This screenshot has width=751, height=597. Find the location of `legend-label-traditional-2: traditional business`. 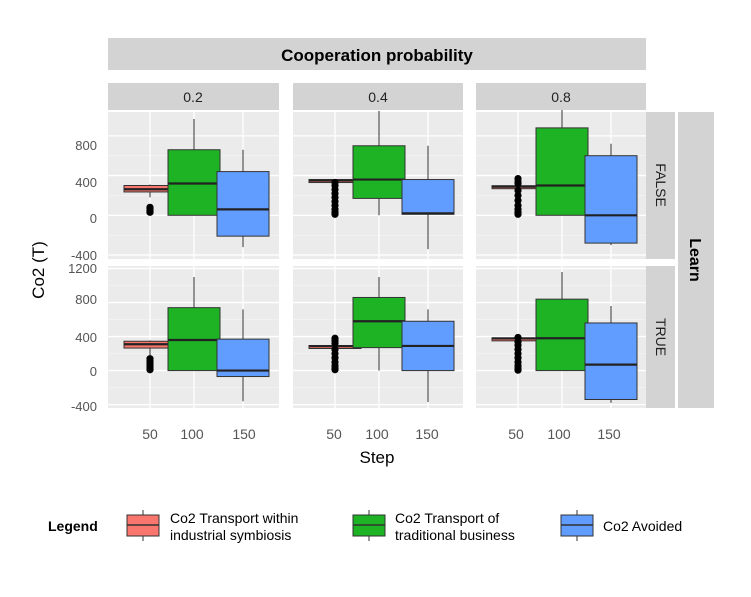

legend-label-traditional-2: traditional business is located at coordinates (455, 535).